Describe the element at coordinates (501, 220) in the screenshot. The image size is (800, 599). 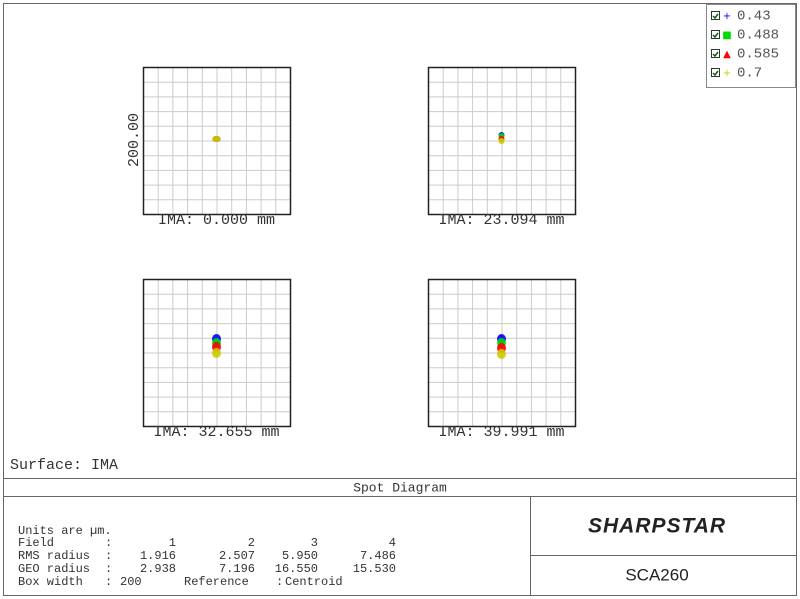
I see `field-label: IMA: 23.094 mm` at that location.